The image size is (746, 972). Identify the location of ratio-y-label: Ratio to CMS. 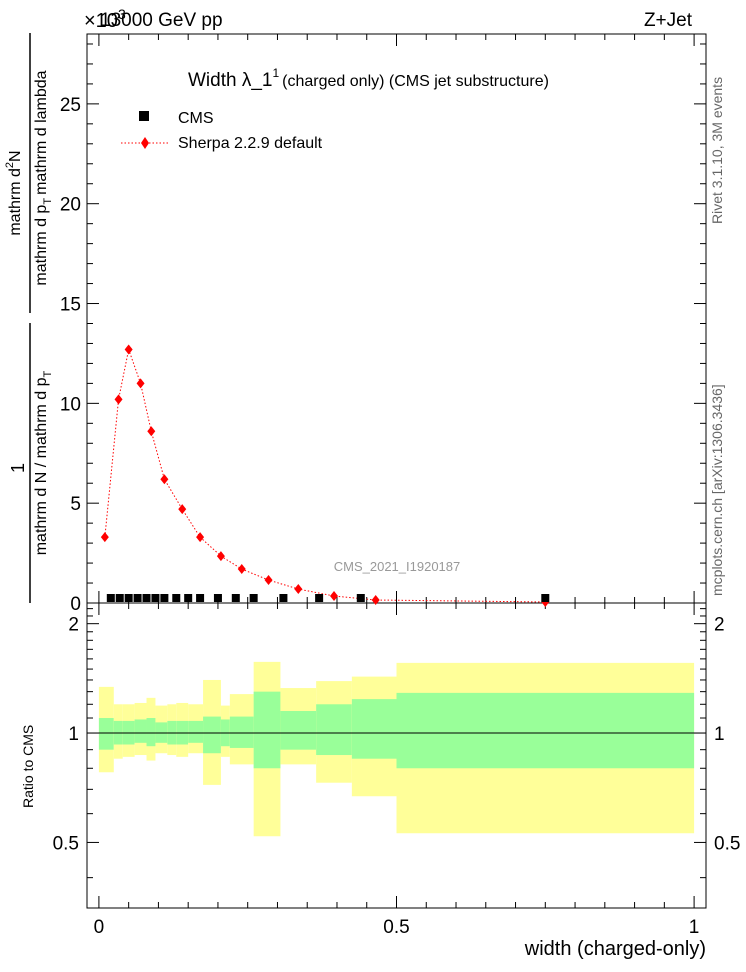
(28, 766).